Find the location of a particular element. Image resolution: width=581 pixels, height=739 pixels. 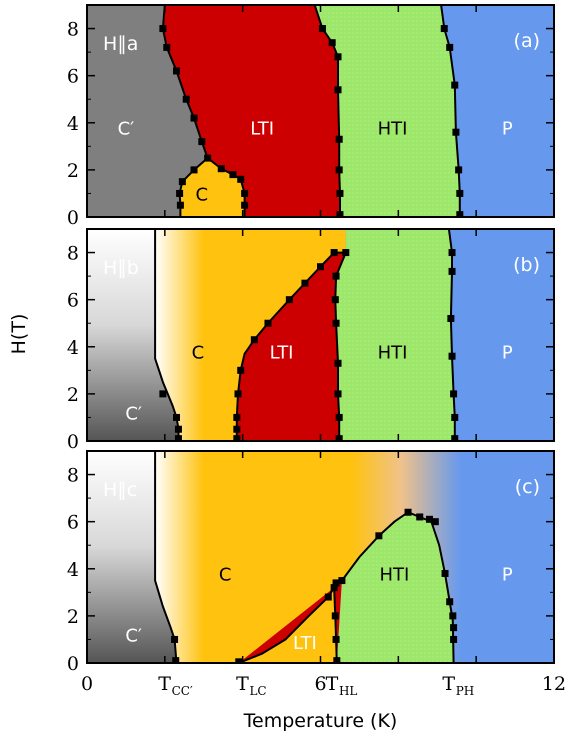

boundary-Cprime_C is located at coordinates (166, 557).